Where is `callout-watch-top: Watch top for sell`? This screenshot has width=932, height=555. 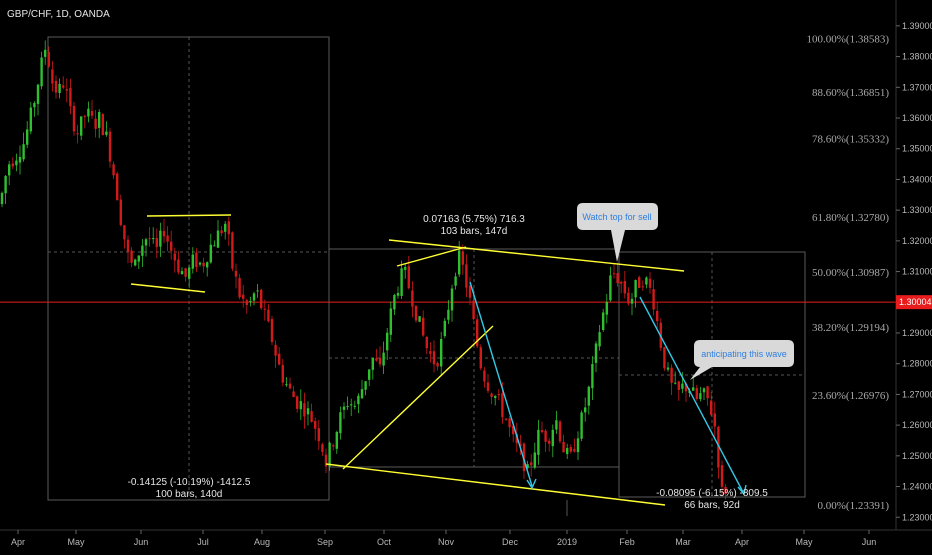 callout-watch-top: Watch top for sell is located at coordinates (617, 232).